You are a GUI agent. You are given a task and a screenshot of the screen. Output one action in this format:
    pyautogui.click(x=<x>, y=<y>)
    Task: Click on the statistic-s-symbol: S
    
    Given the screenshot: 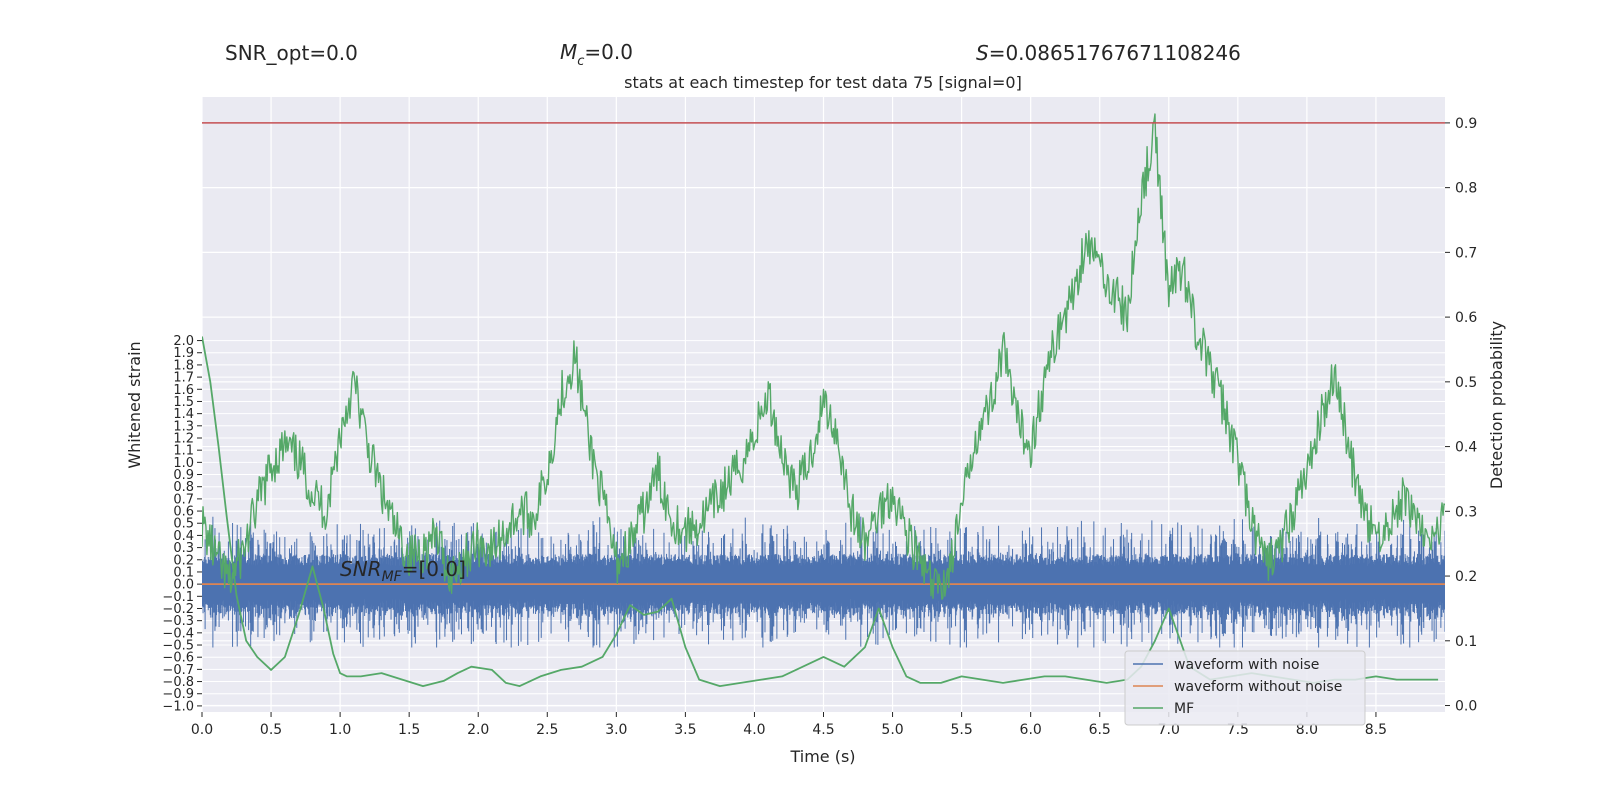 What is the action you would take?
    pyautogui.click(x=982, y=53)
    